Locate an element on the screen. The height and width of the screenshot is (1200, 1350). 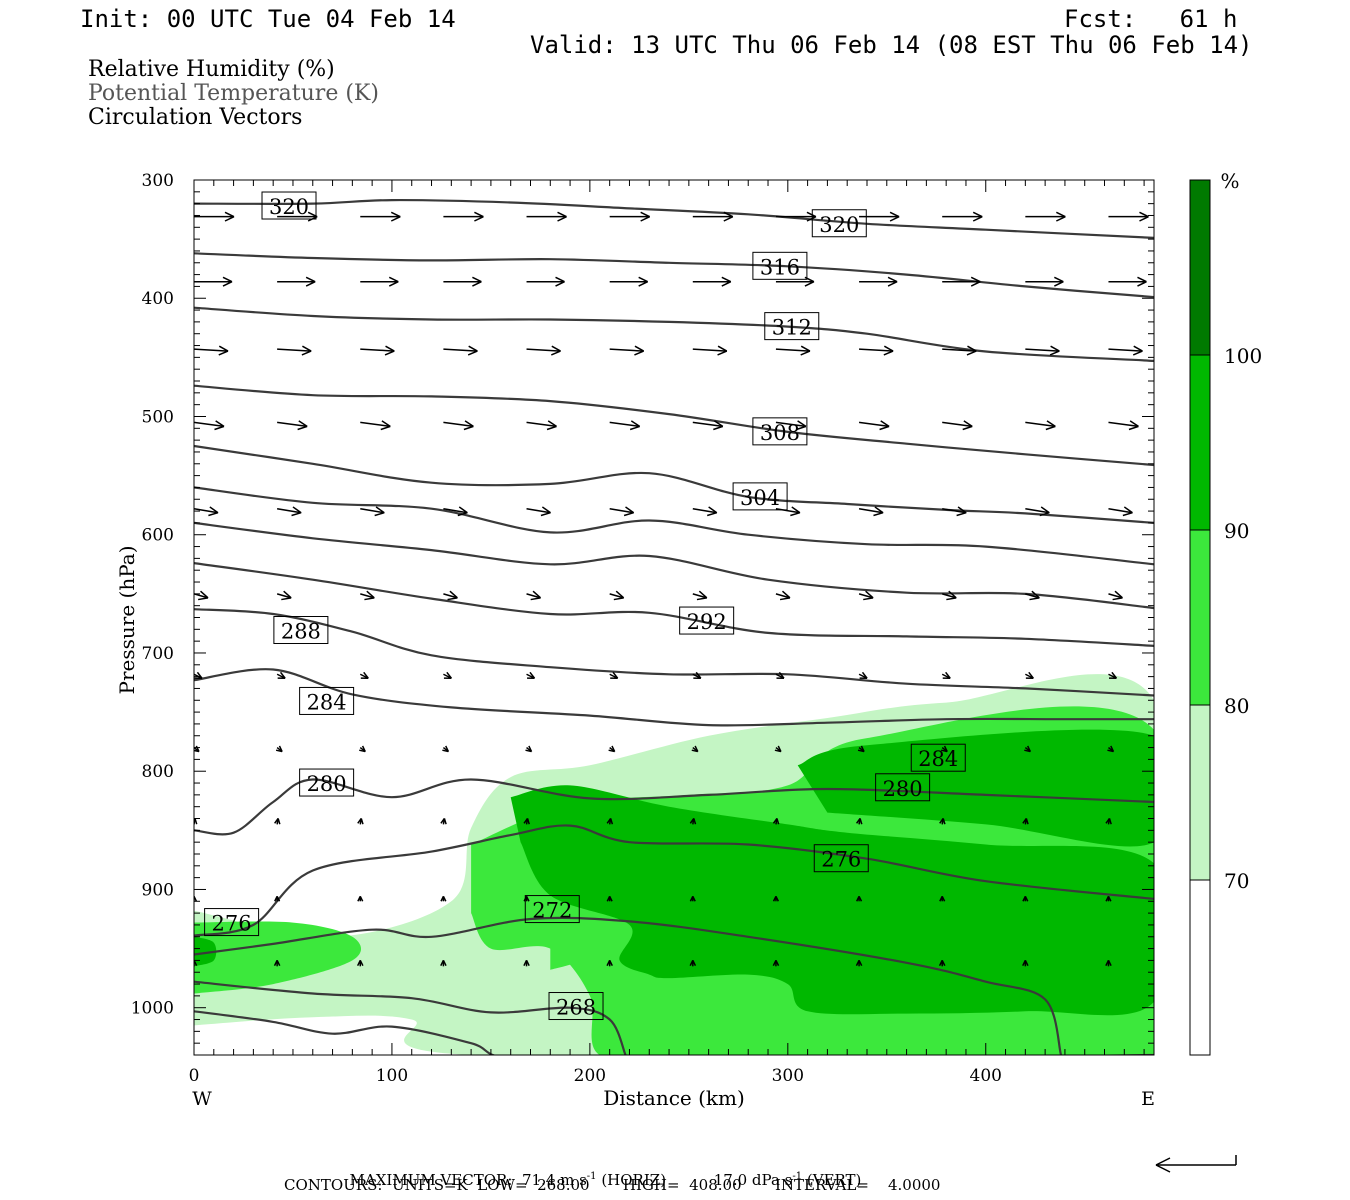
contour-label-320: 320 is located at coordinates (289, 207).